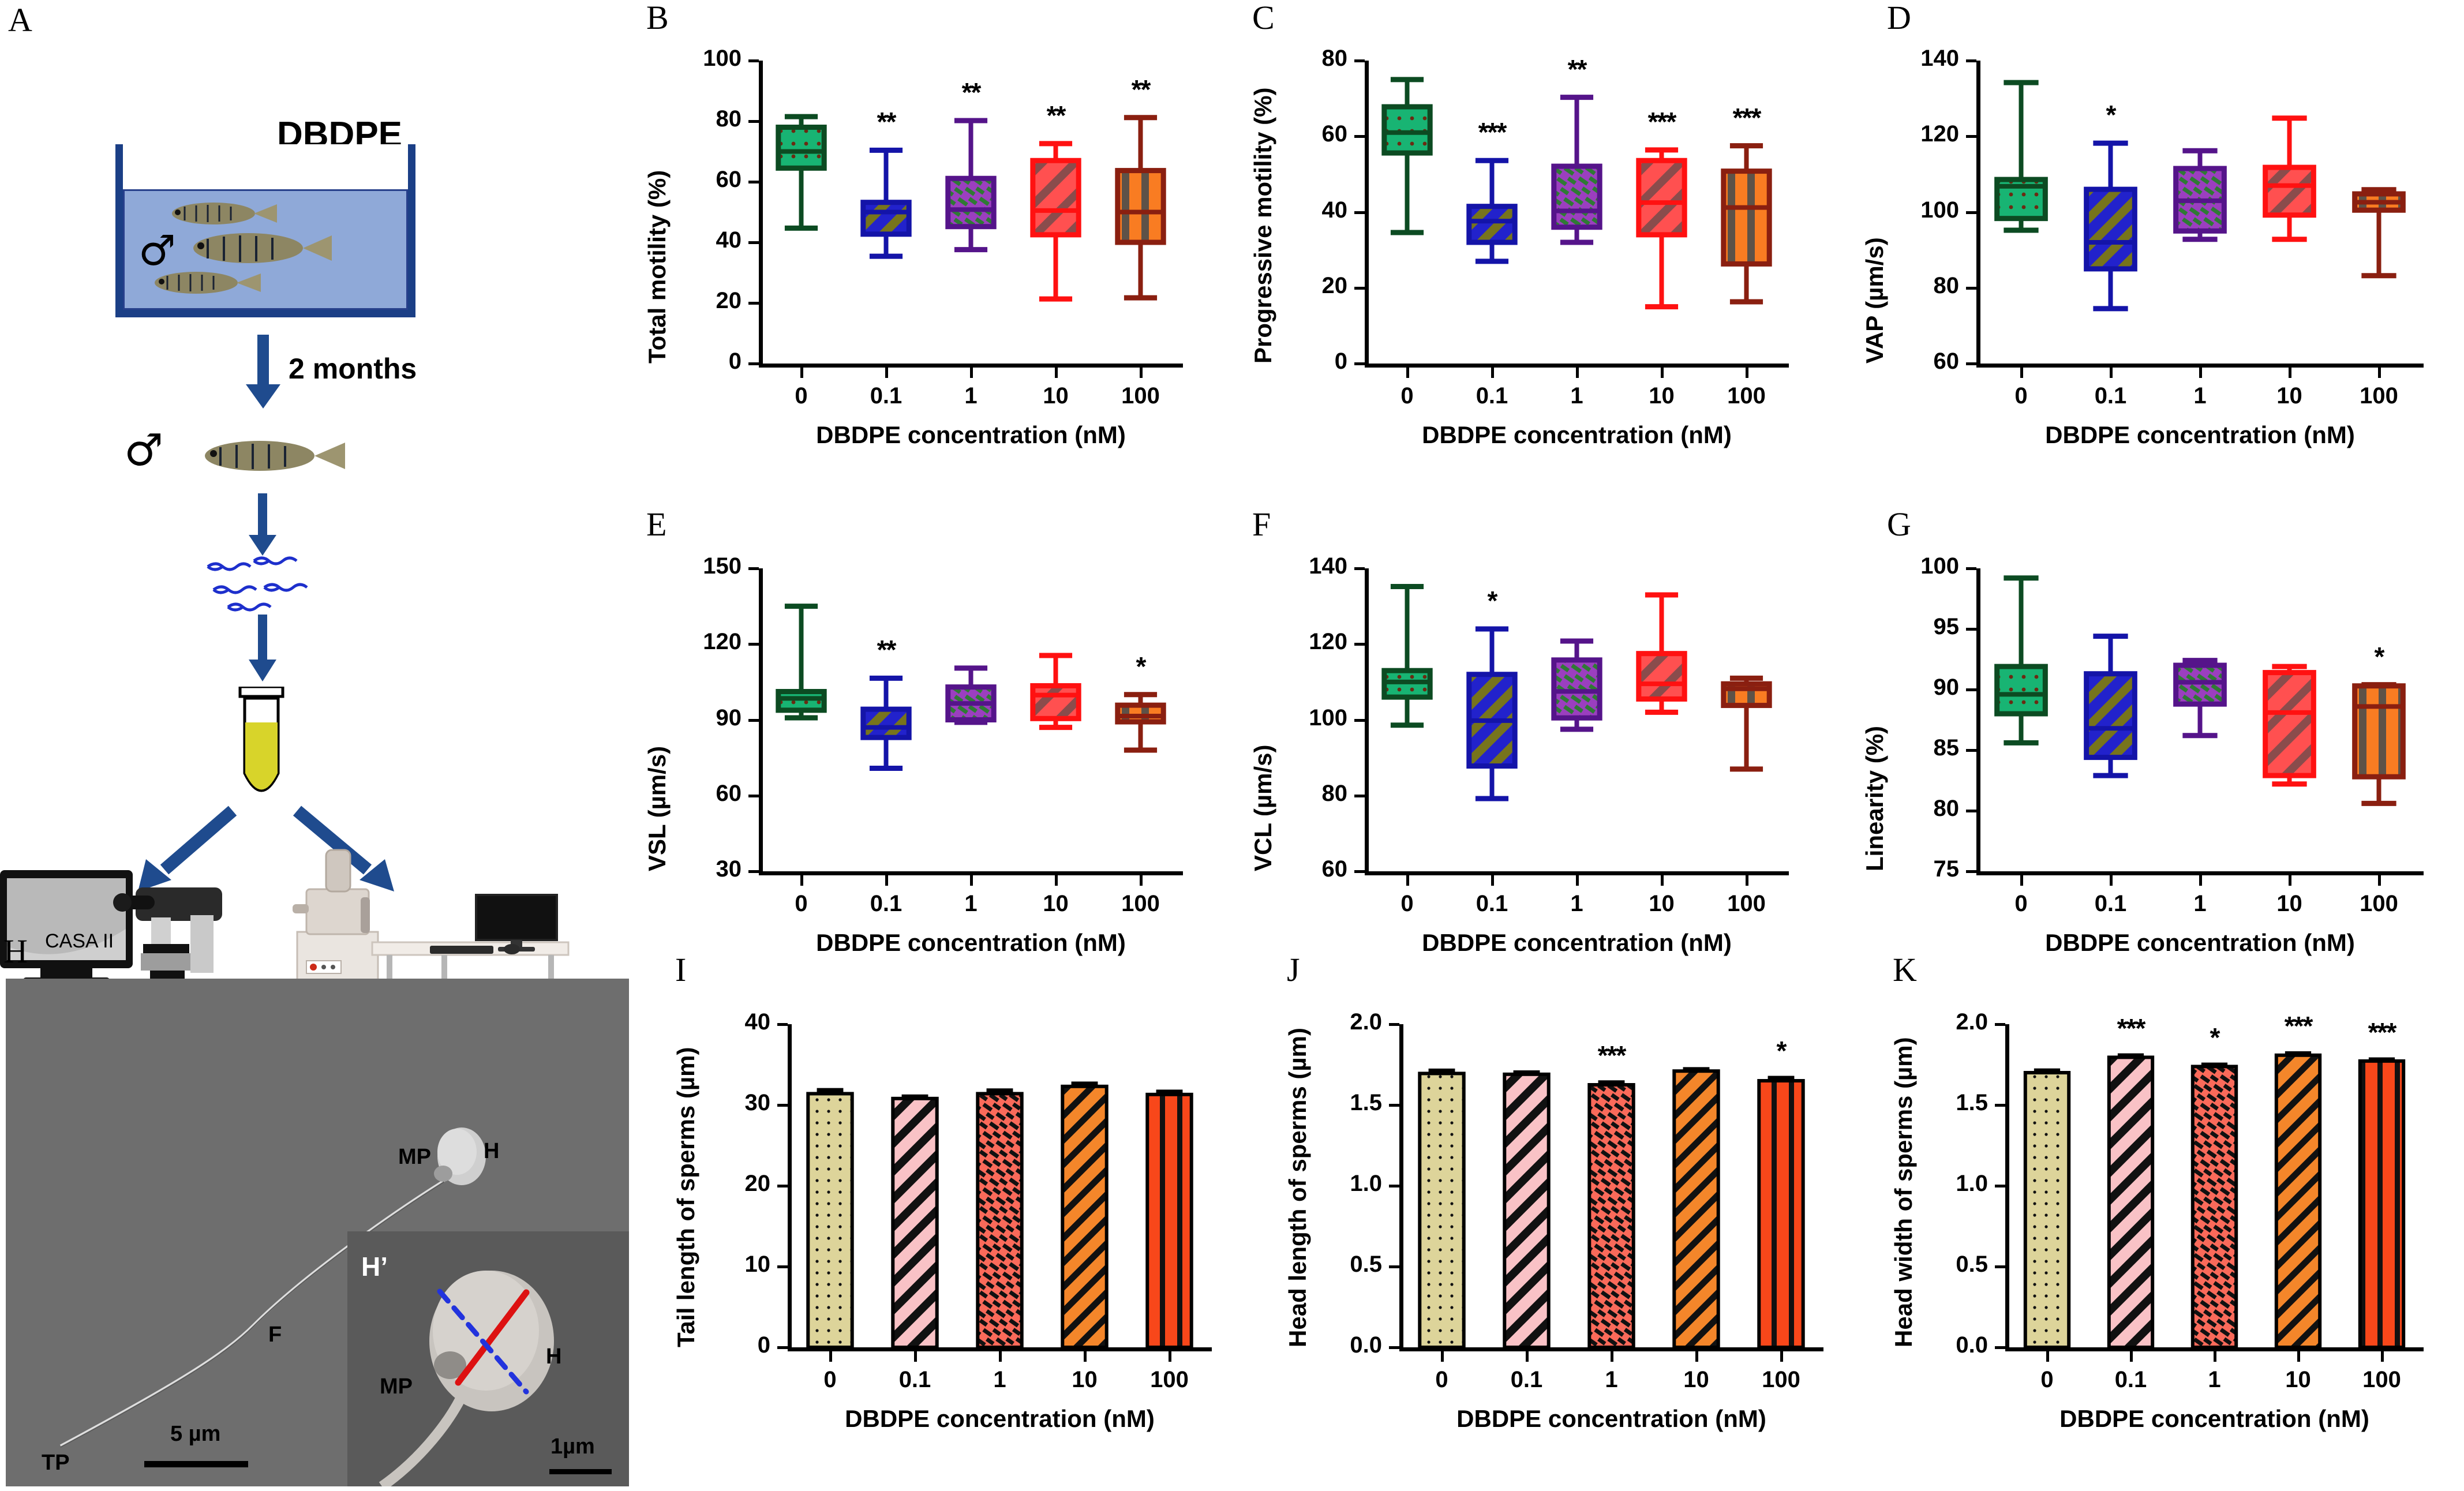  I want to click on y-axis-label: Total motility (%), so click(657, 267).